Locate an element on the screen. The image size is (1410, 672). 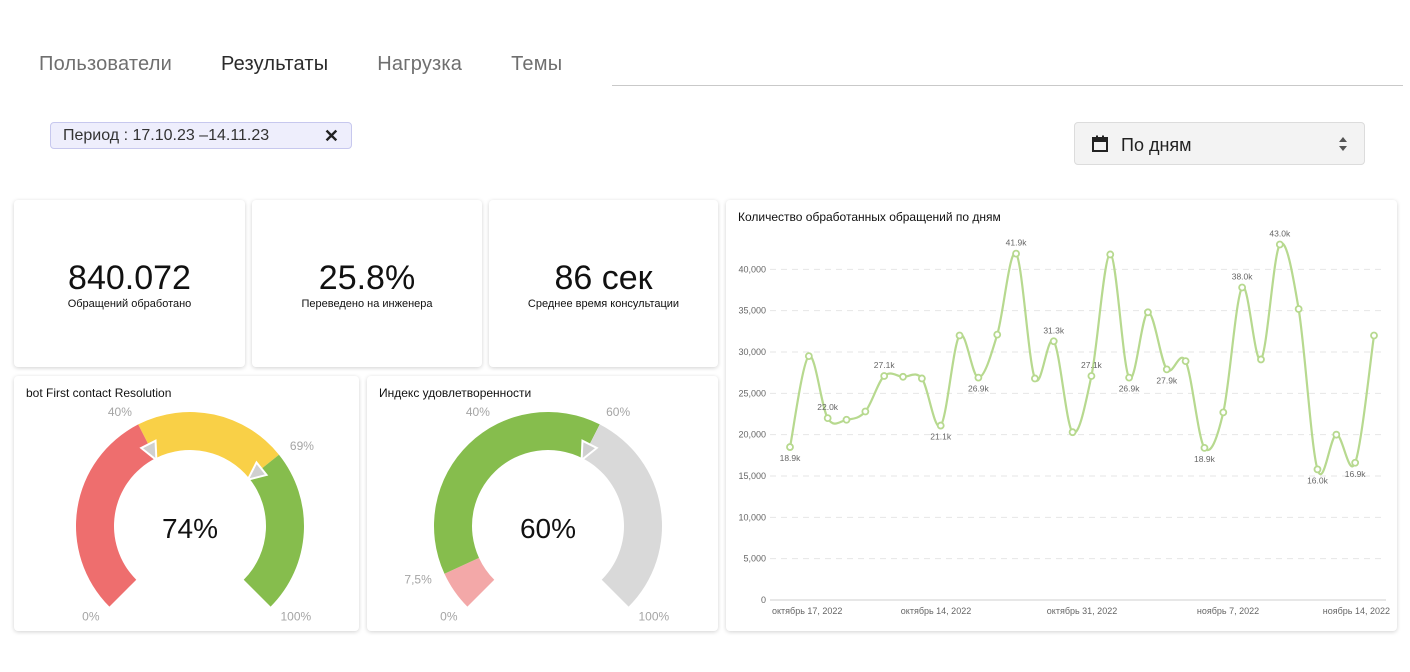
kpi-label: Среднее время консультации is located at coordinates (603, 304).